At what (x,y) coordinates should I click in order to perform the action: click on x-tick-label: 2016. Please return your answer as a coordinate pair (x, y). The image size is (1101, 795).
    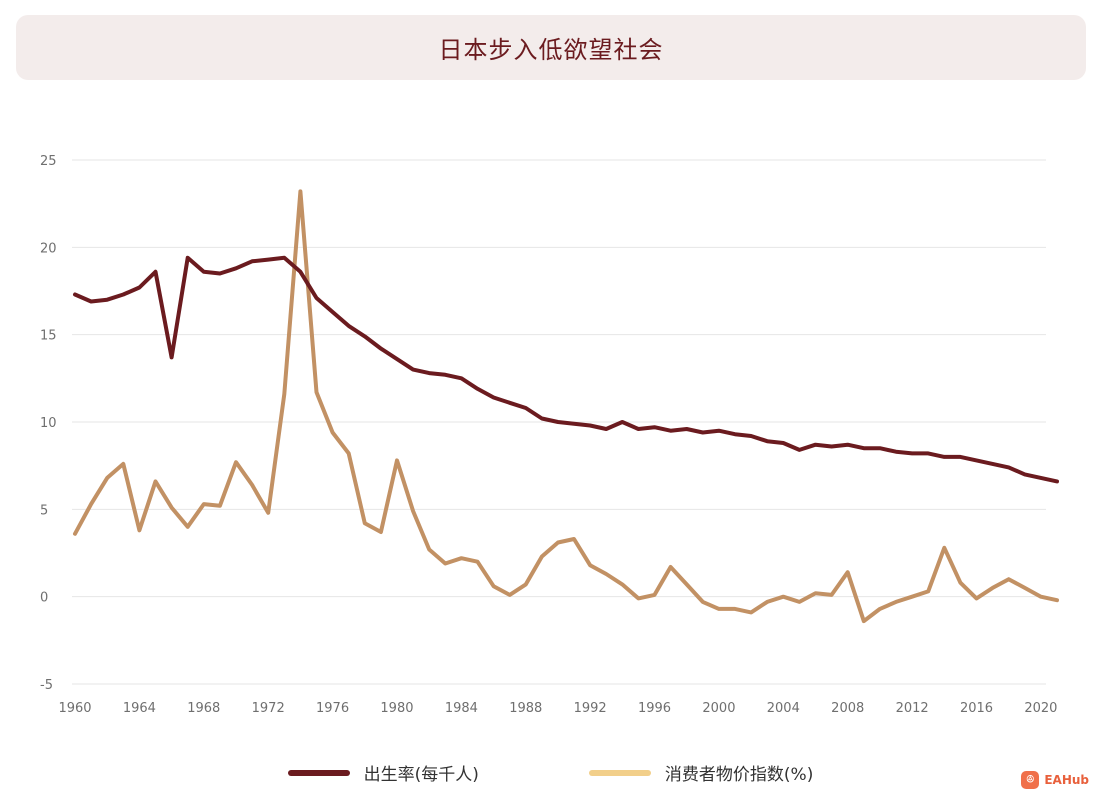
    Looking at the image, I should click on (976, 708).